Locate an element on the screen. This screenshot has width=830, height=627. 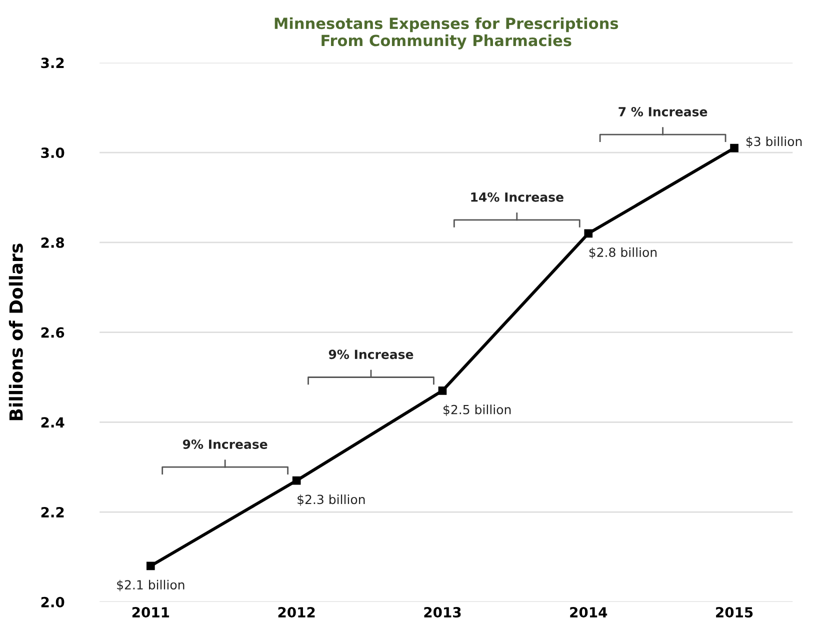
data-label: $2.1 billion is located at coordinates (150, 586).